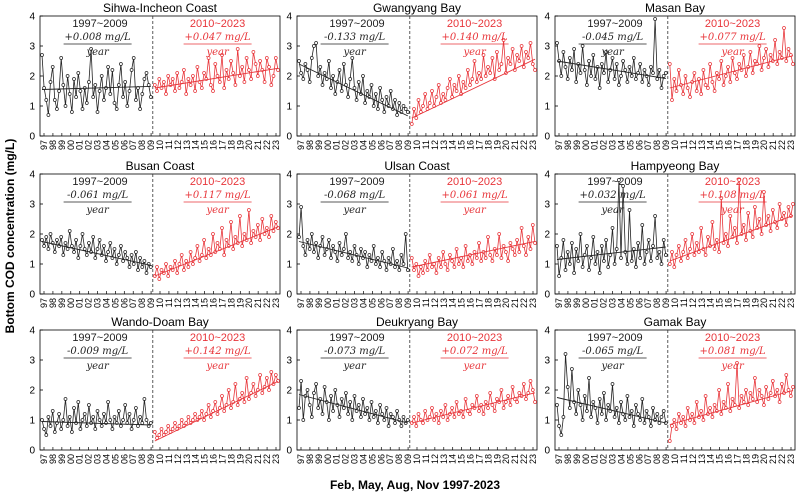  What do you see at coordinates (417, 8) in the screenshot?
I see `panel-title: Gwangyang Bay` at bounding box center [417, 8].